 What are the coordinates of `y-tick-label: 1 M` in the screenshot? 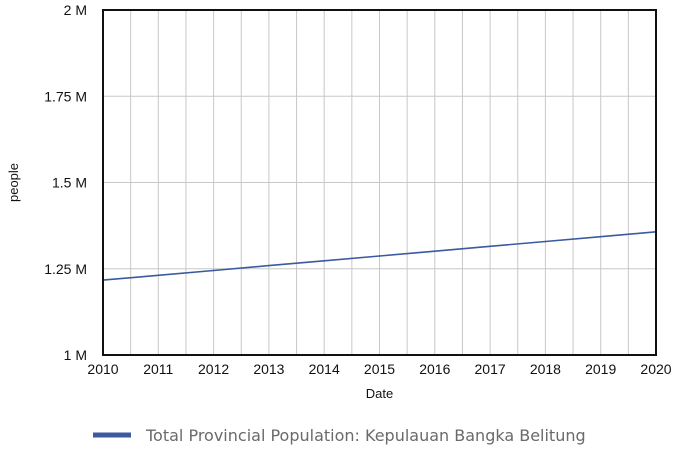 It's located at (75, 355).